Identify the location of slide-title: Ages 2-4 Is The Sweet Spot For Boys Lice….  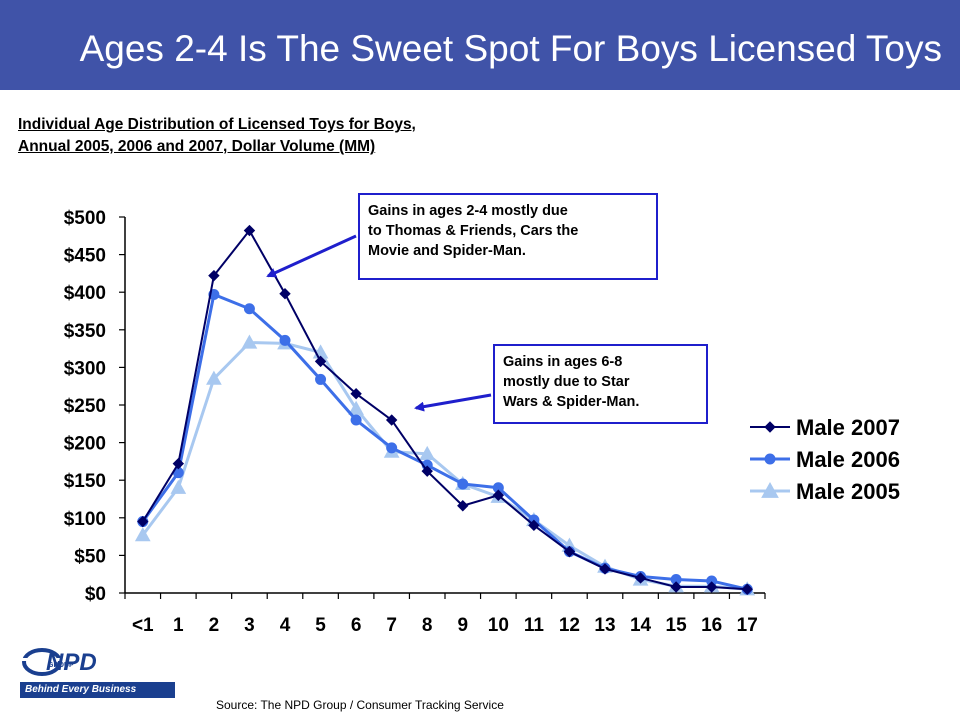
(510, 48).